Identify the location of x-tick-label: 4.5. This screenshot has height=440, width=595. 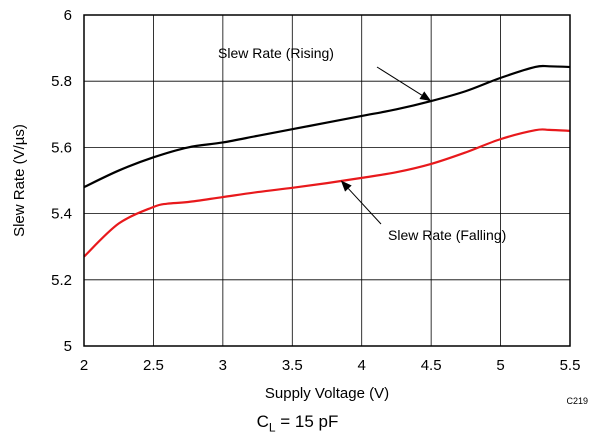
(431, 365).